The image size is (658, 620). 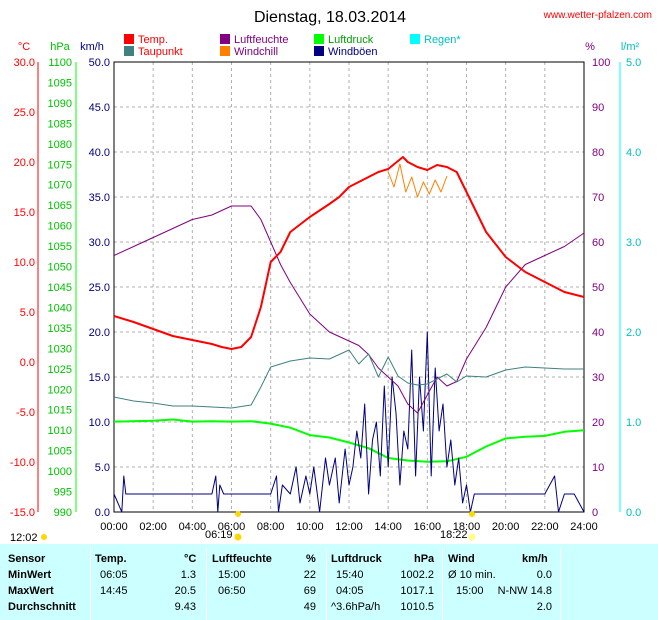 I want to click on temp-tick-label: 10.0, so click(x=24, y=263).